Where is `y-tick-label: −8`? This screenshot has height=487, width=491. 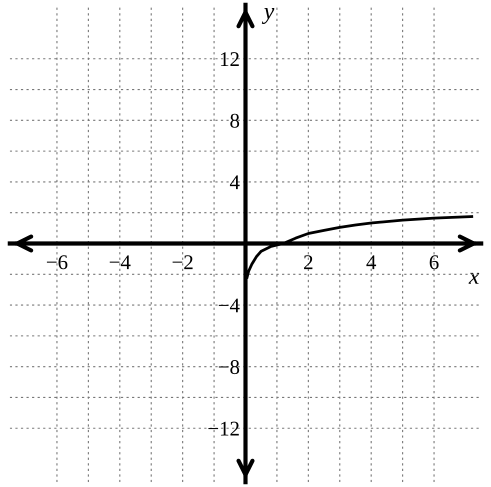
y-tick-label: −8 is located at coordinates (229, 367).